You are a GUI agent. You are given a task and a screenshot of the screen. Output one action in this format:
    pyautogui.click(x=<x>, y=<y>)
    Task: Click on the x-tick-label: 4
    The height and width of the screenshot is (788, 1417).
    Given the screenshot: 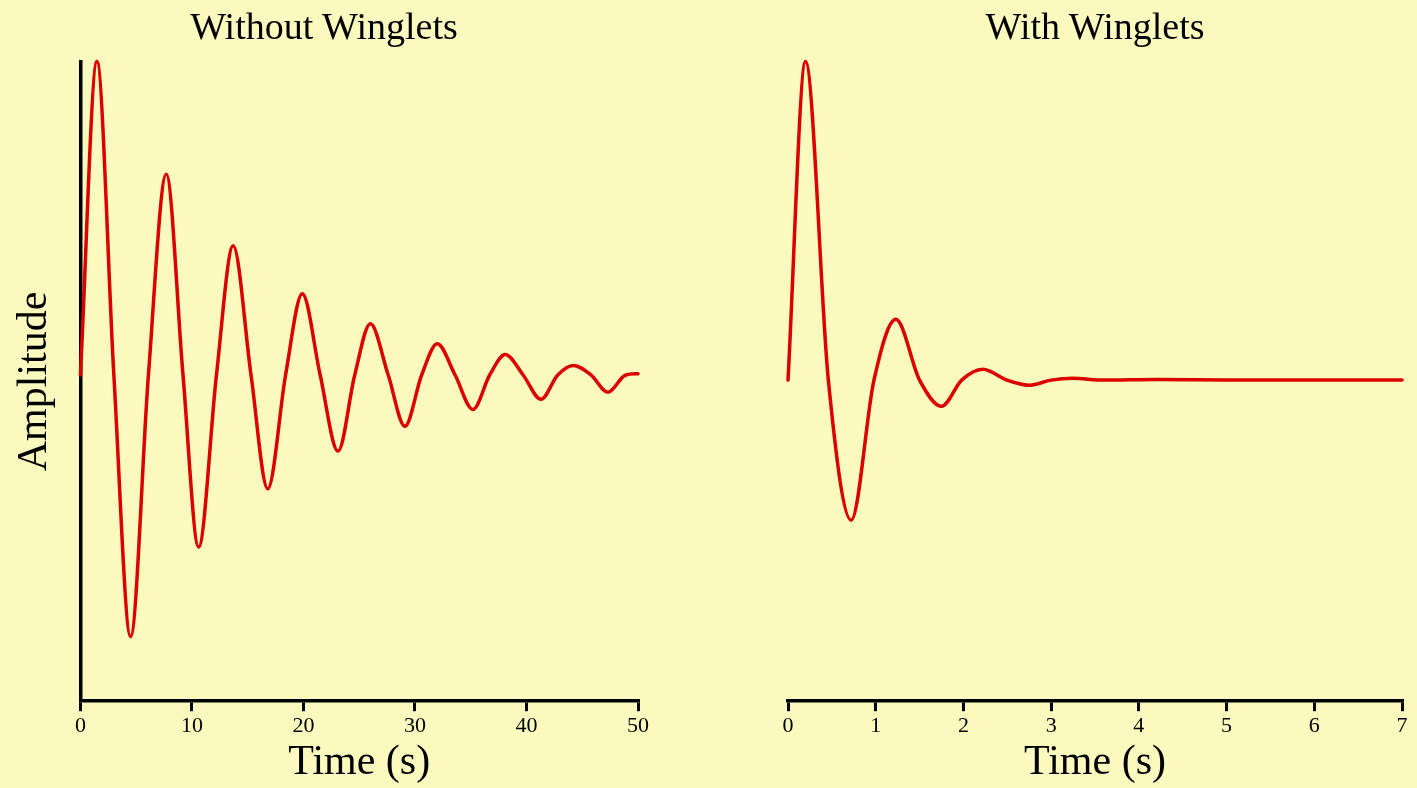 What is the action you would take?
    pyautogui.click(x=1139, y=725)
    